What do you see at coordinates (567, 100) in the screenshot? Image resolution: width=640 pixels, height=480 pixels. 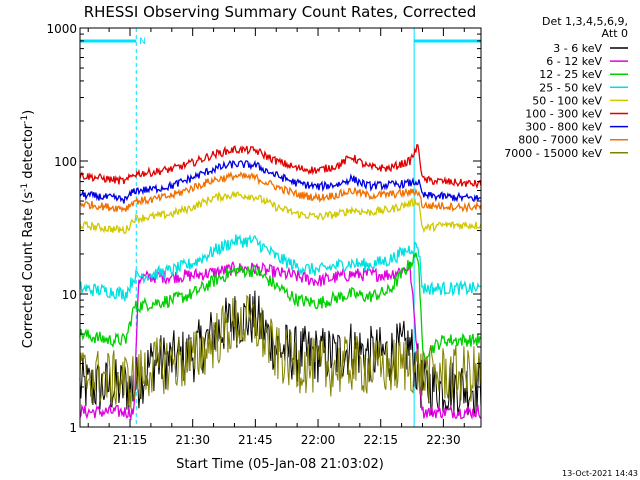 I see `legend-label: 50 - 100 keV` at bounding box center [567, 100].